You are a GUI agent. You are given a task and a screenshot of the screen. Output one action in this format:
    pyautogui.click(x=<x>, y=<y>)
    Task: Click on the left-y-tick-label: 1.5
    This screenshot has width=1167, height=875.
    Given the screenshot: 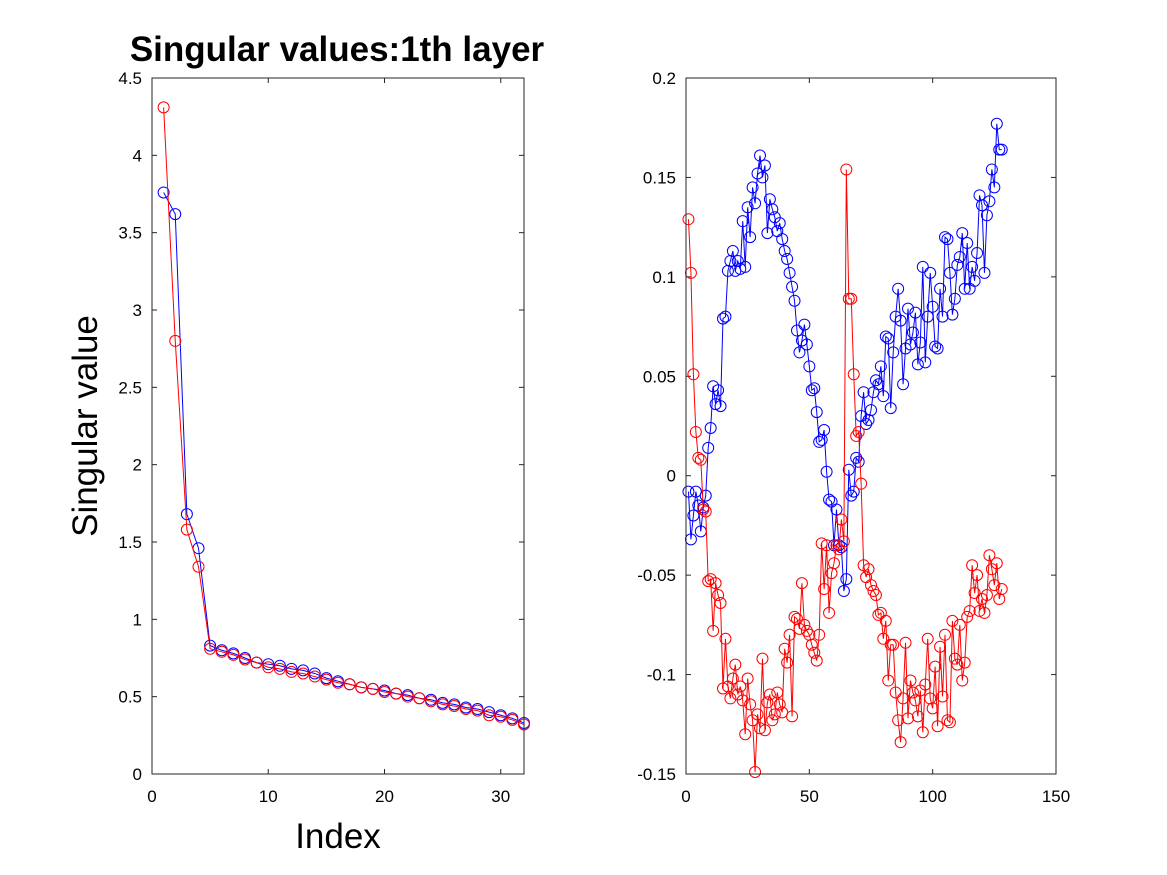 What is the action you would take?
    pyautogui.click(x=130, y=542)
    